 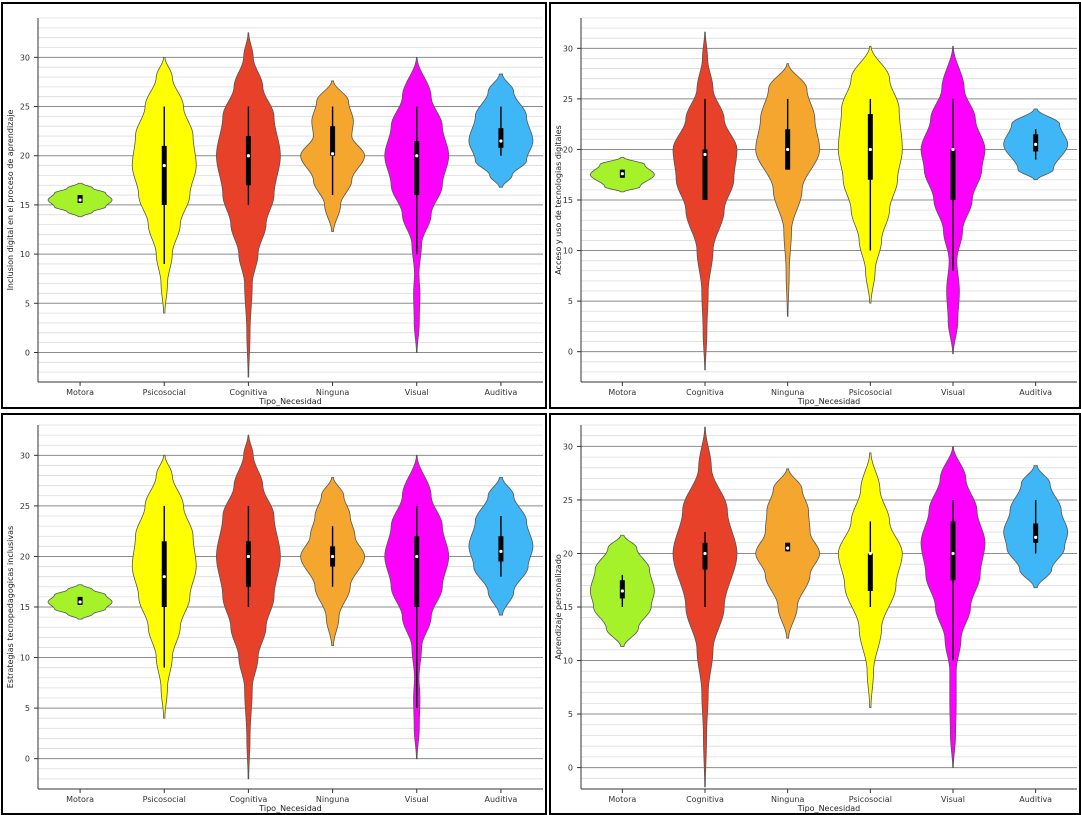 What do you see at coordinates (558, 607) in the screenshot?
I see `y-axis-label: Aprendizaje personalizado` at bounding box center [558, 607].